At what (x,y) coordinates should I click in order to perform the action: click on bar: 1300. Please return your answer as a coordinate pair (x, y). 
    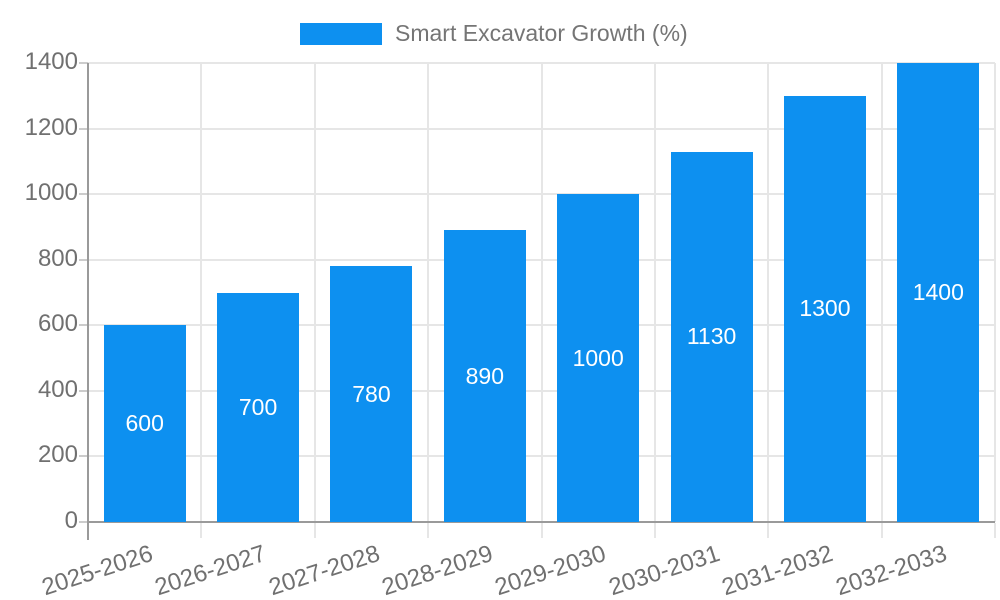
    Looking at the image, I should click on (824, 308).